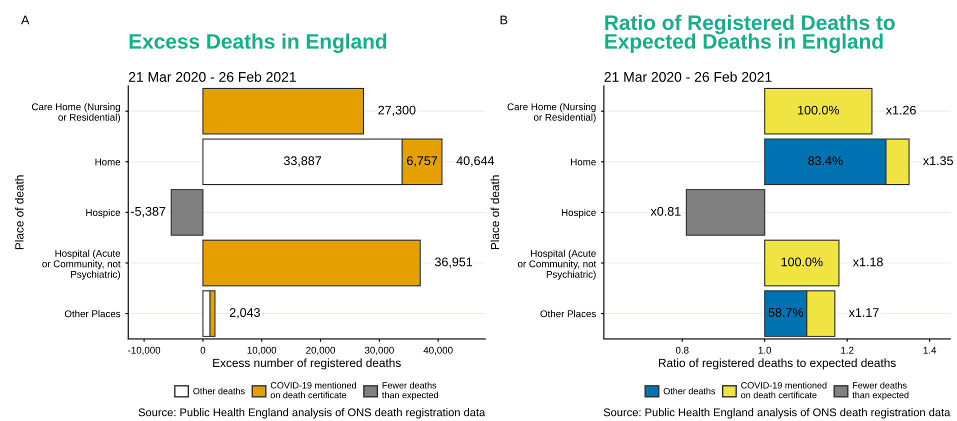 The width and height of the screenshot is (957, 421). Describe the element at coordinates (504, 20) in the screenshot. I see `text: B` at that location.